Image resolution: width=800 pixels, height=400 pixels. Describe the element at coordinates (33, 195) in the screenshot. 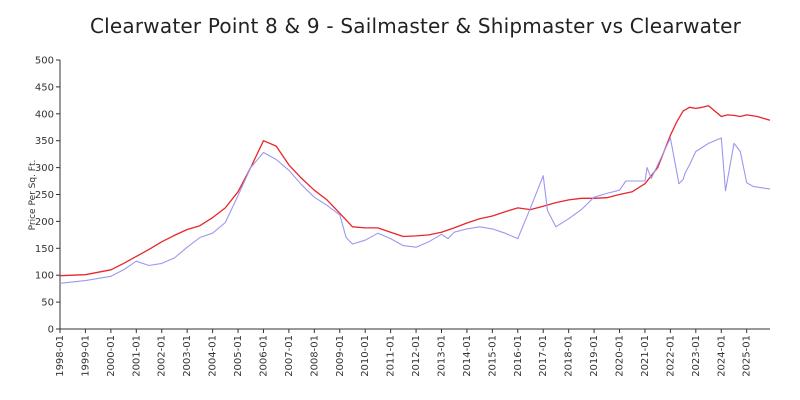

I see `y-axis-label: Price Per Sq. Ft.` at that location.